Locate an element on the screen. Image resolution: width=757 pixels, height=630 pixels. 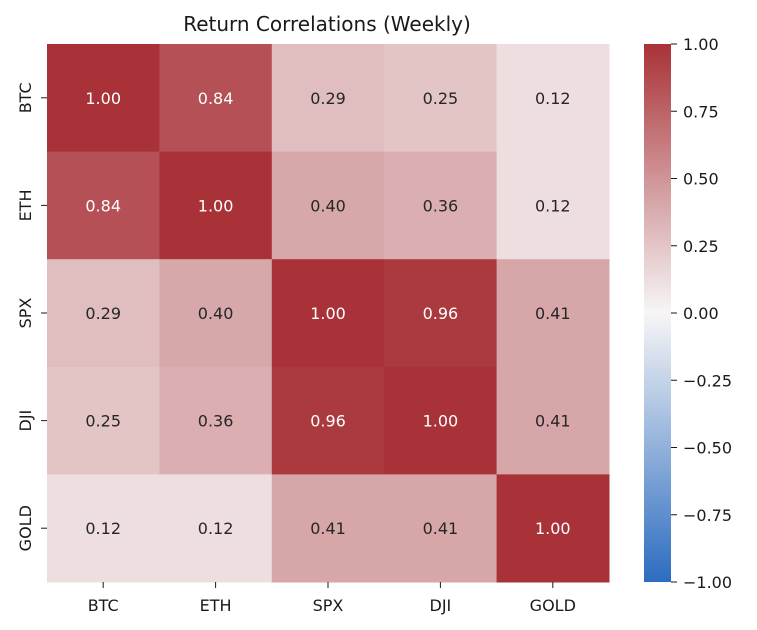
heatmap-cell-dji-spx is located at coordinates (328, 420).